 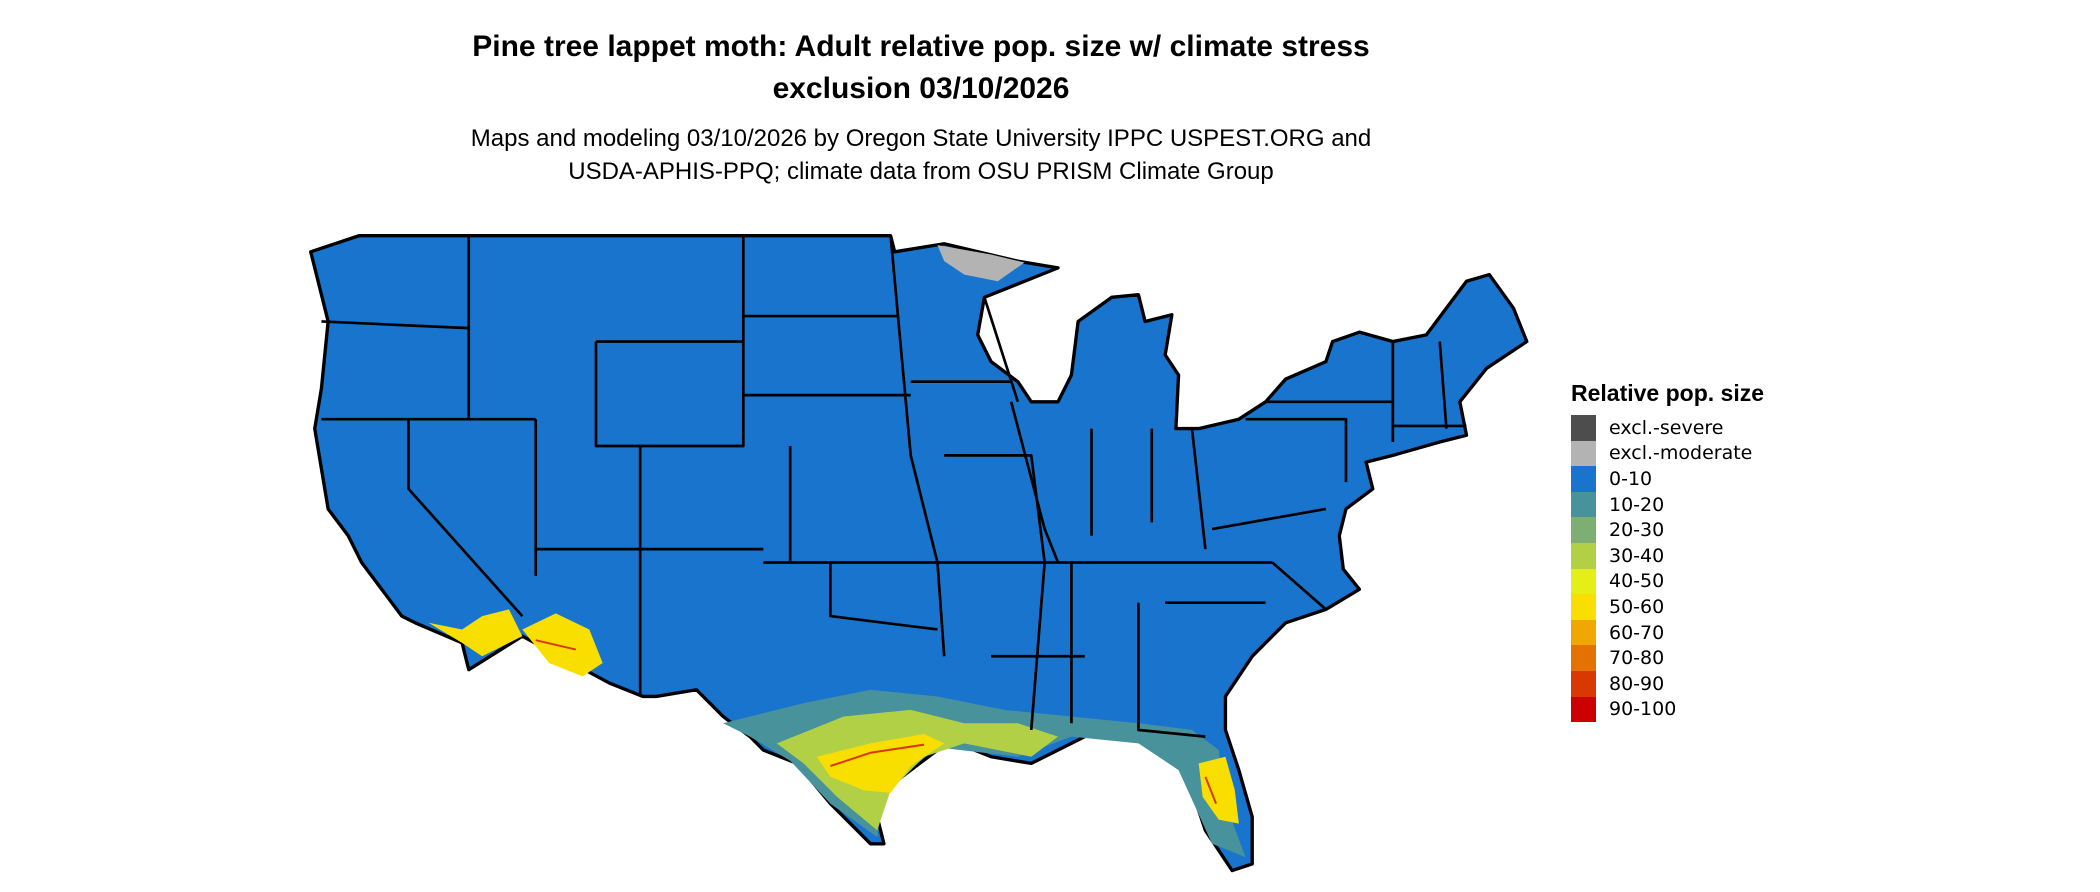 I want to click on legend-label: 10-20, so click(x=1637, y=504).